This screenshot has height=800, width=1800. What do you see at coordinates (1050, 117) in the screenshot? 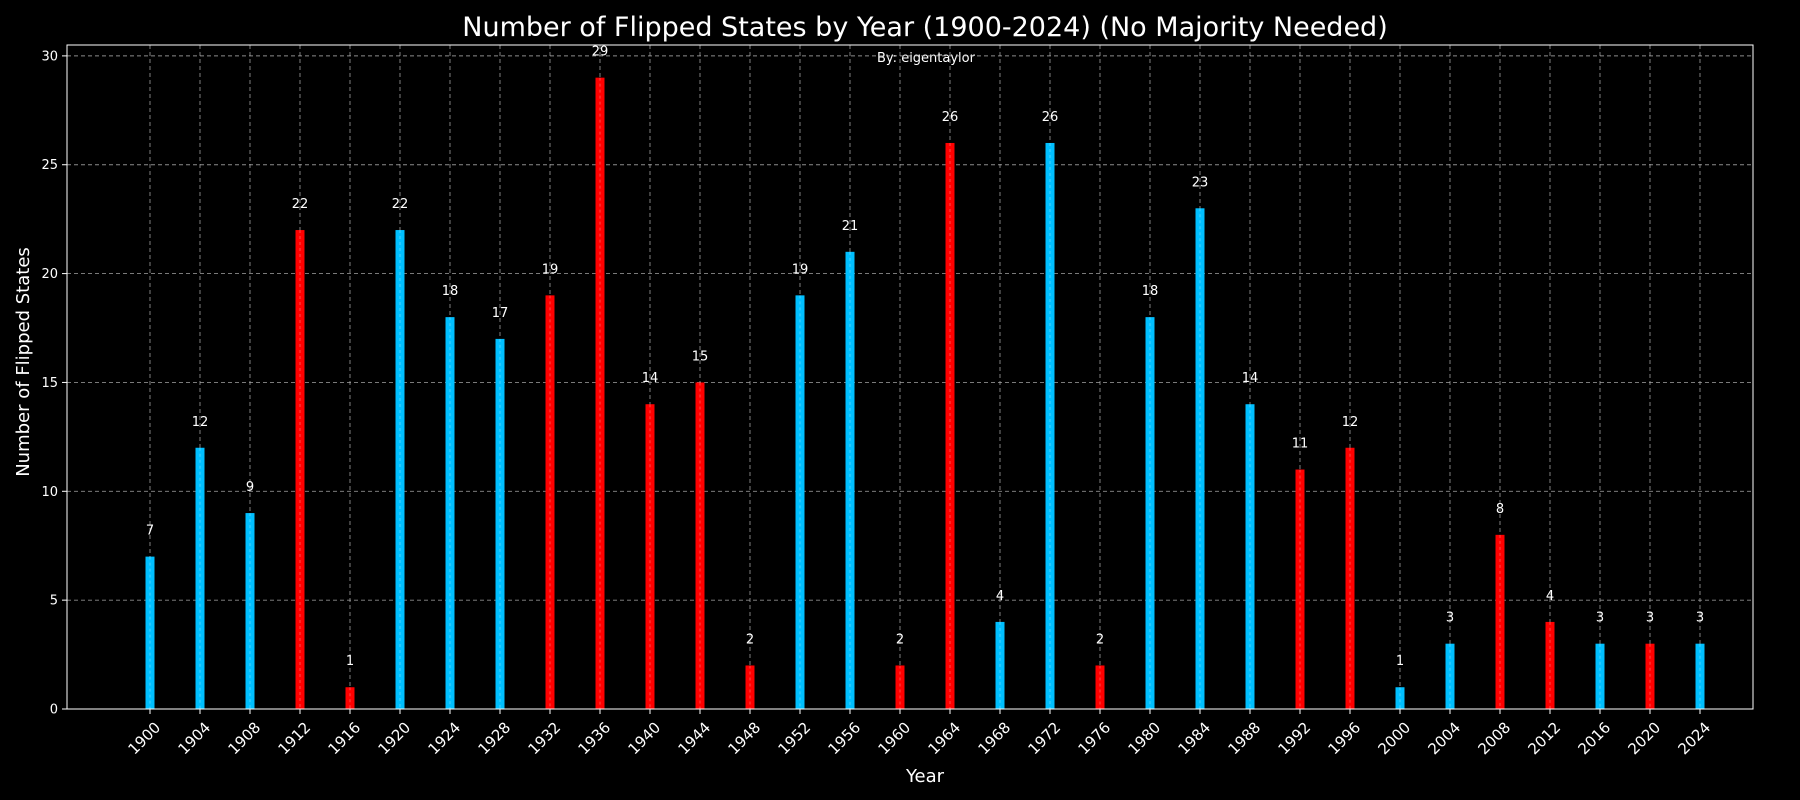
I see `data-label-1972: 26` at bounding box center [1050, 117].